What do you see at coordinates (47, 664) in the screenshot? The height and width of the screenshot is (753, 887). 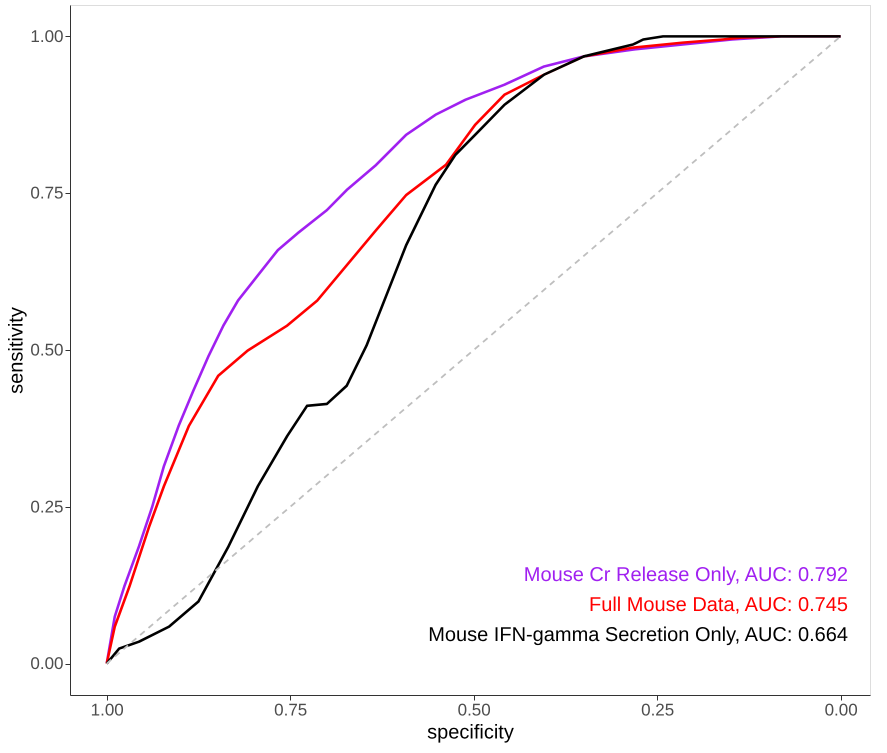 I see `y-tick-label: 0.00` at bounding box center [47, 664].